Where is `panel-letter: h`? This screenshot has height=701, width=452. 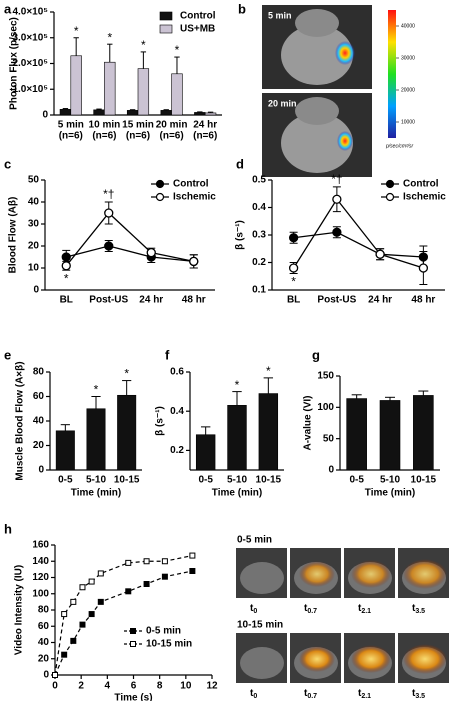
panel-letter: h is located at coordinates (8, 528).